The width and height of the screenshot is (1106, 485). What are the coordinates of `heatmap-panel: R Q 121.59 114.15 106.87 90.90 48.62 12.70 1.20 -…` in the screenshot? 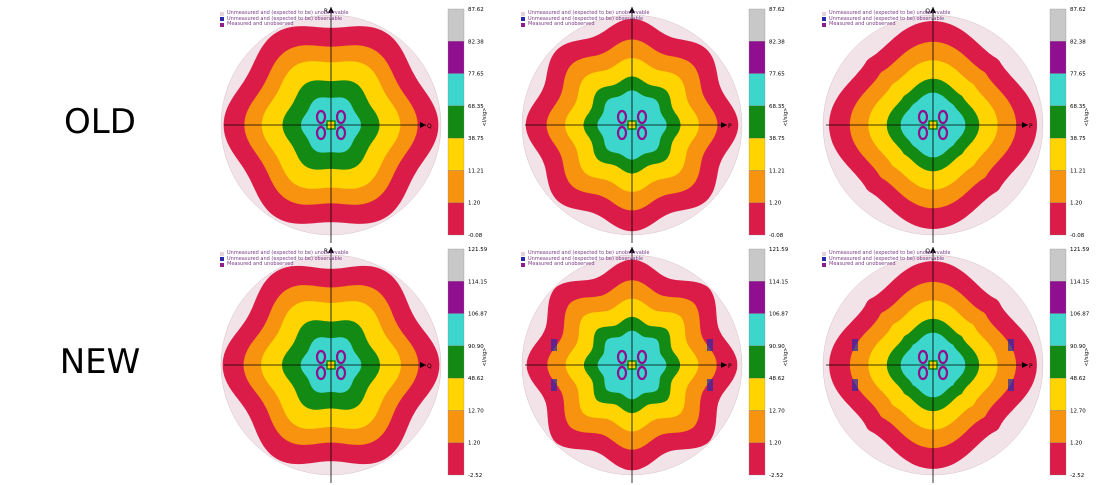 It's located at (366, 365).